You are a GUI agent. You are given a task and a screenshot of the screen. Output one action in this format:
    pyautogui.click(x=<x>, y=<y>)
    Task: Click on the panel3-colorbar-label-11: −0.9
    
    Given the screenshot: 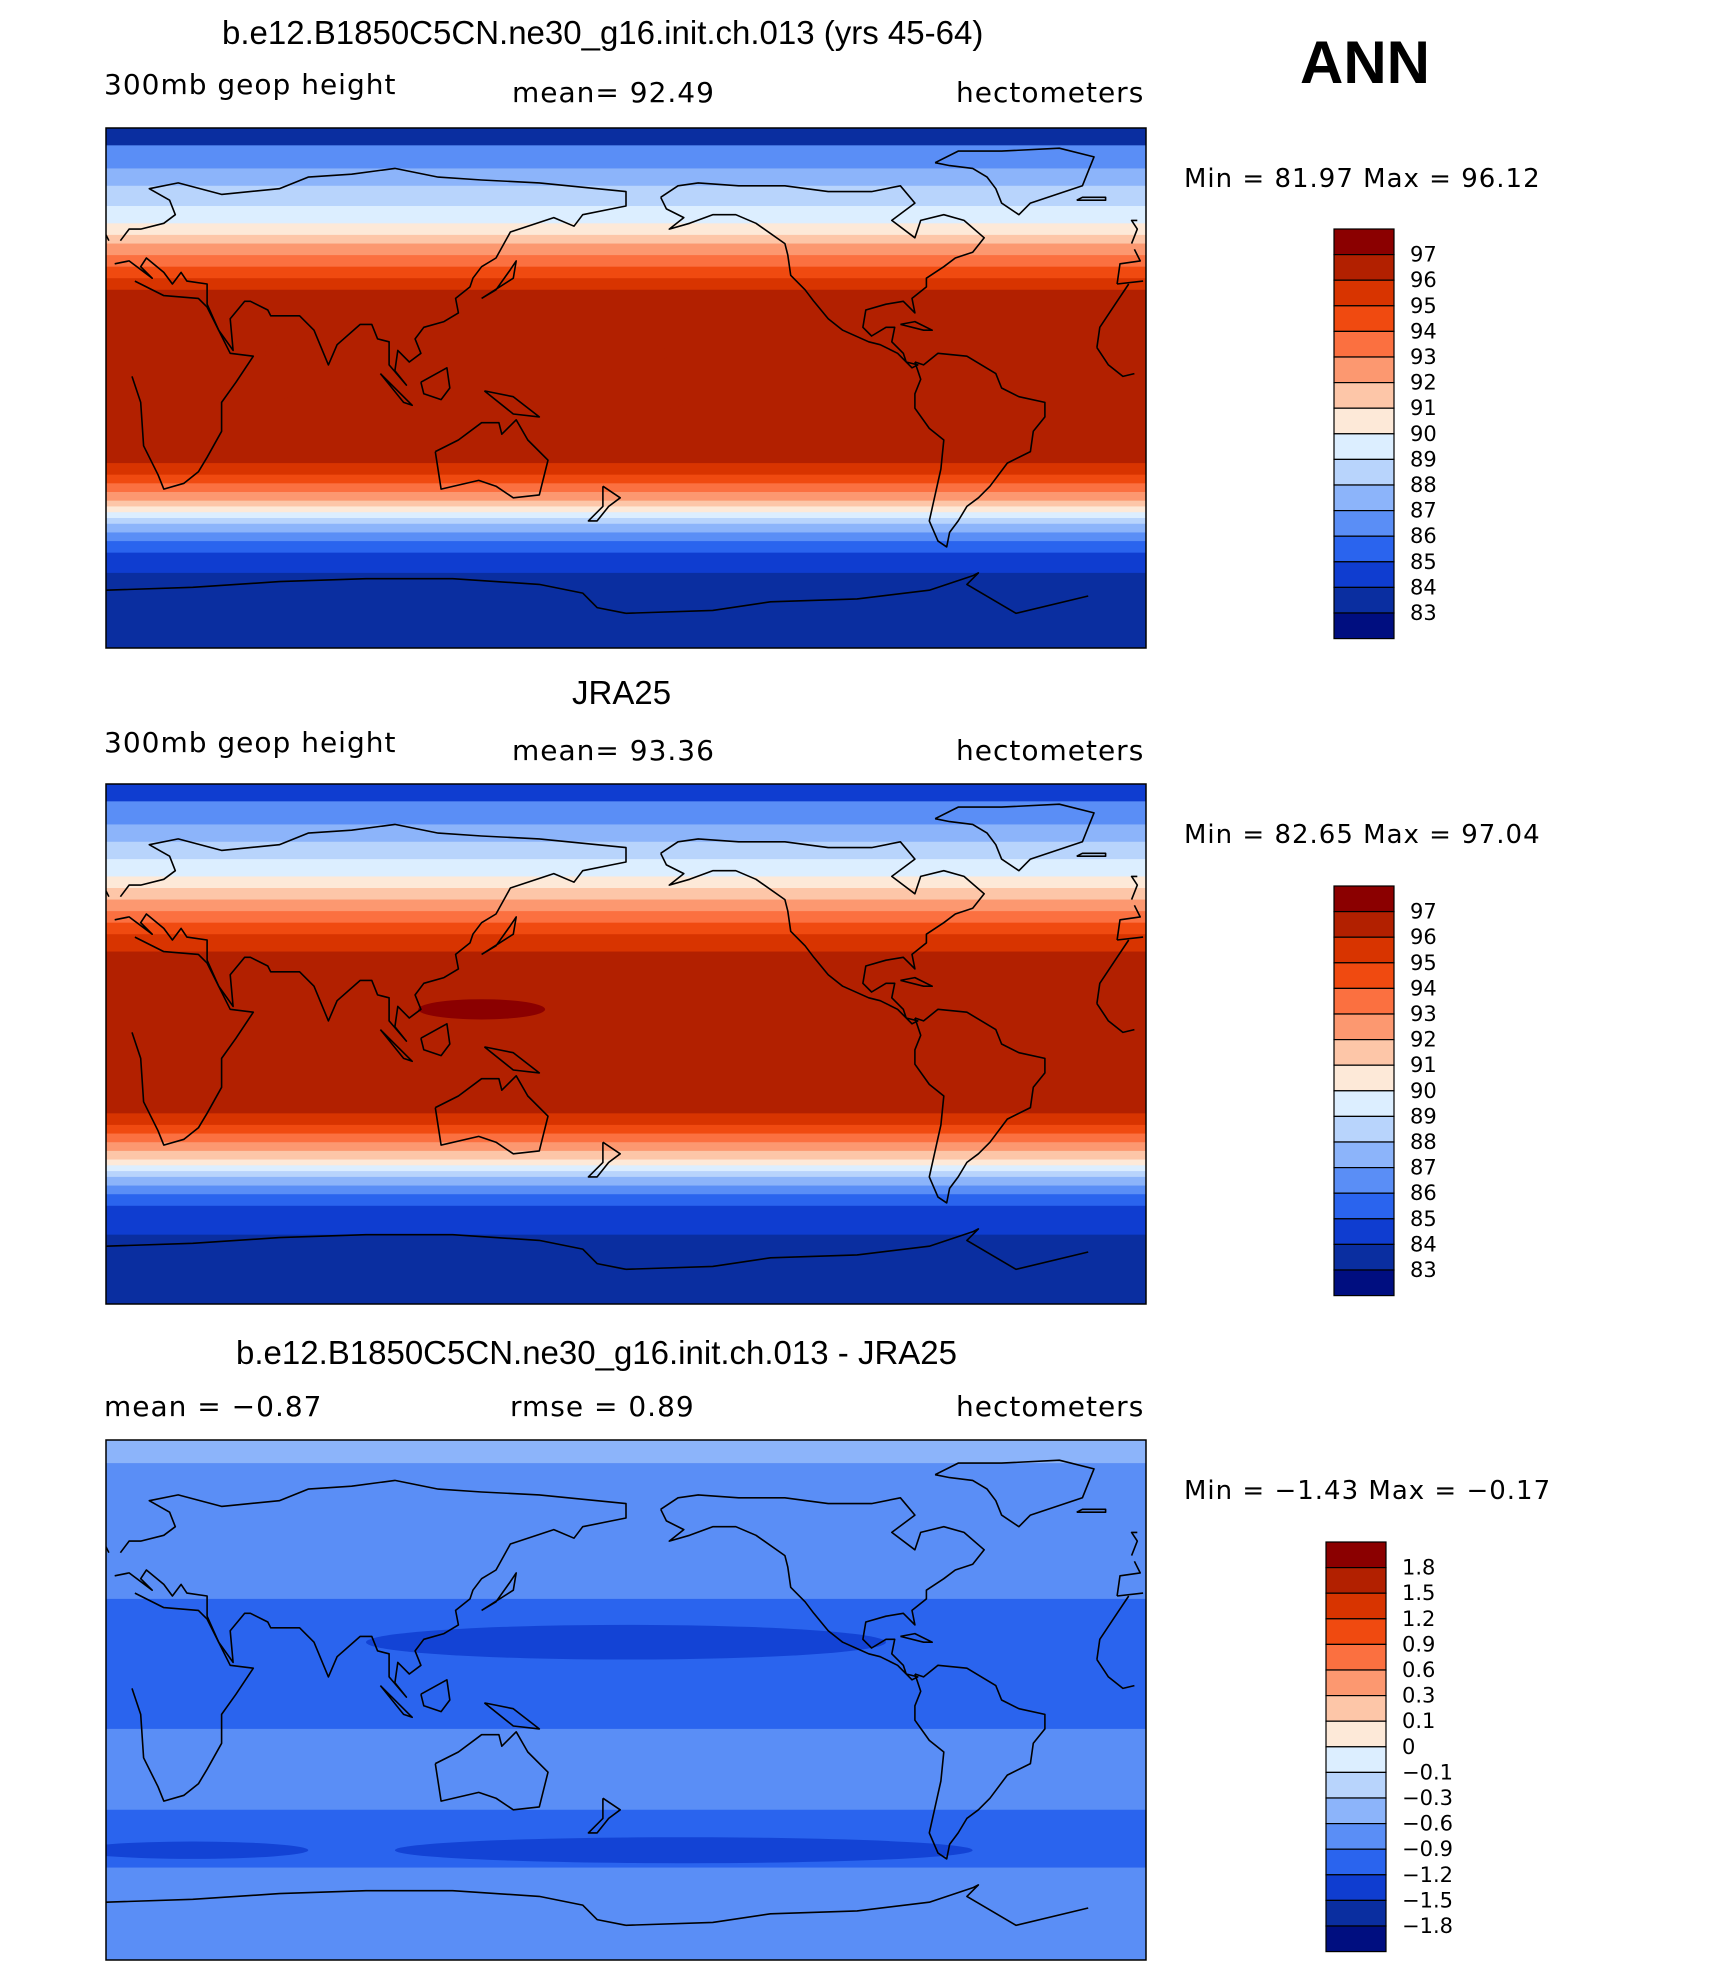 What is the action you would take?
    pyautogui.click(x=1427, y=1849)
    